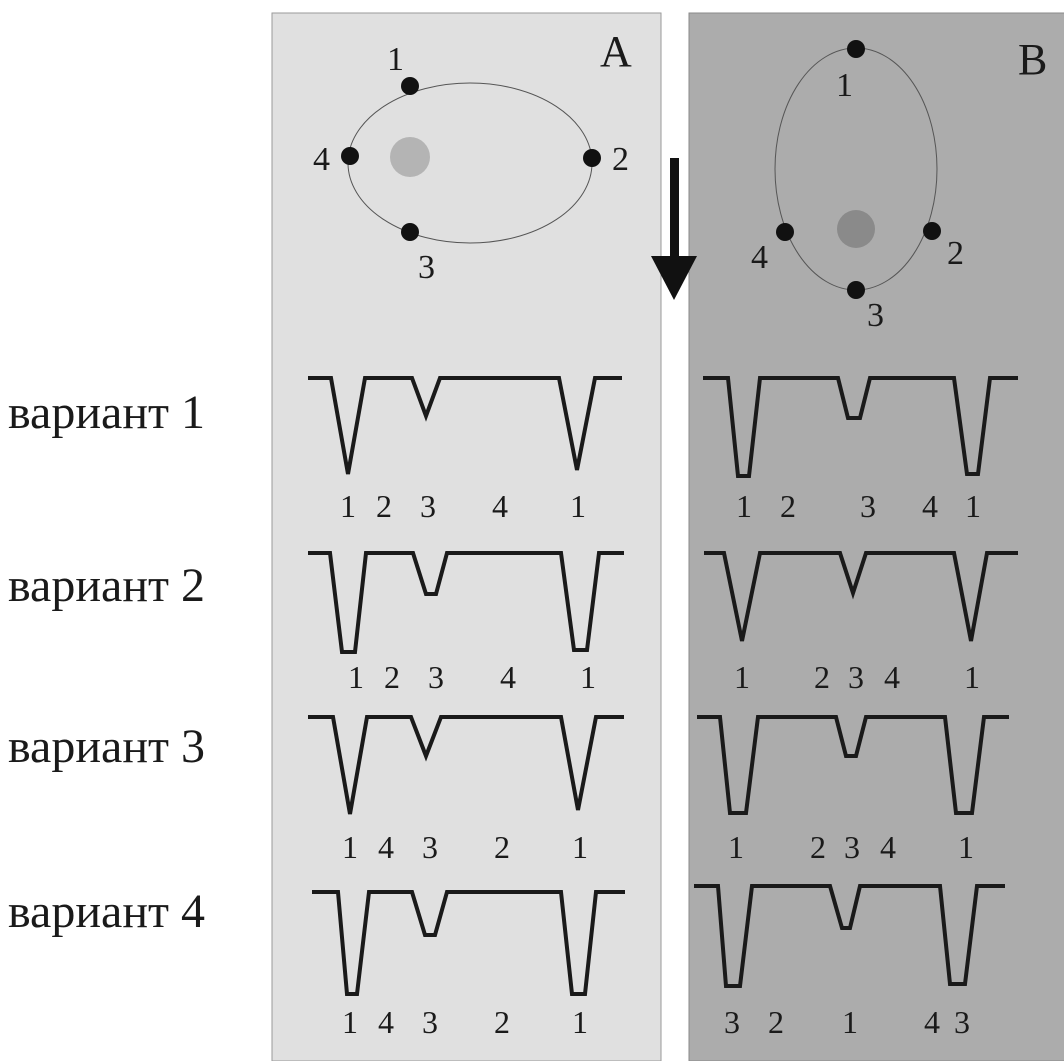 The image size is (1064, 1061). Describe the element at coordinates (463, 506) in the screenshot. I see `phase-labels-a-1: 1 2 3 4 1` at that location.